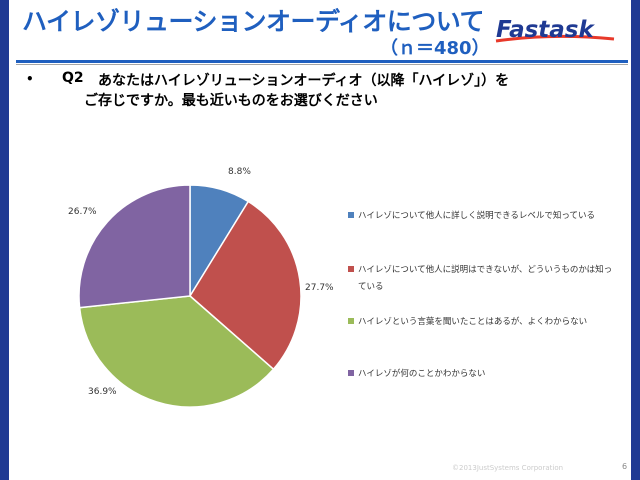 The image size is (640, 480). I want to click on header-rule, so click(322, 61).